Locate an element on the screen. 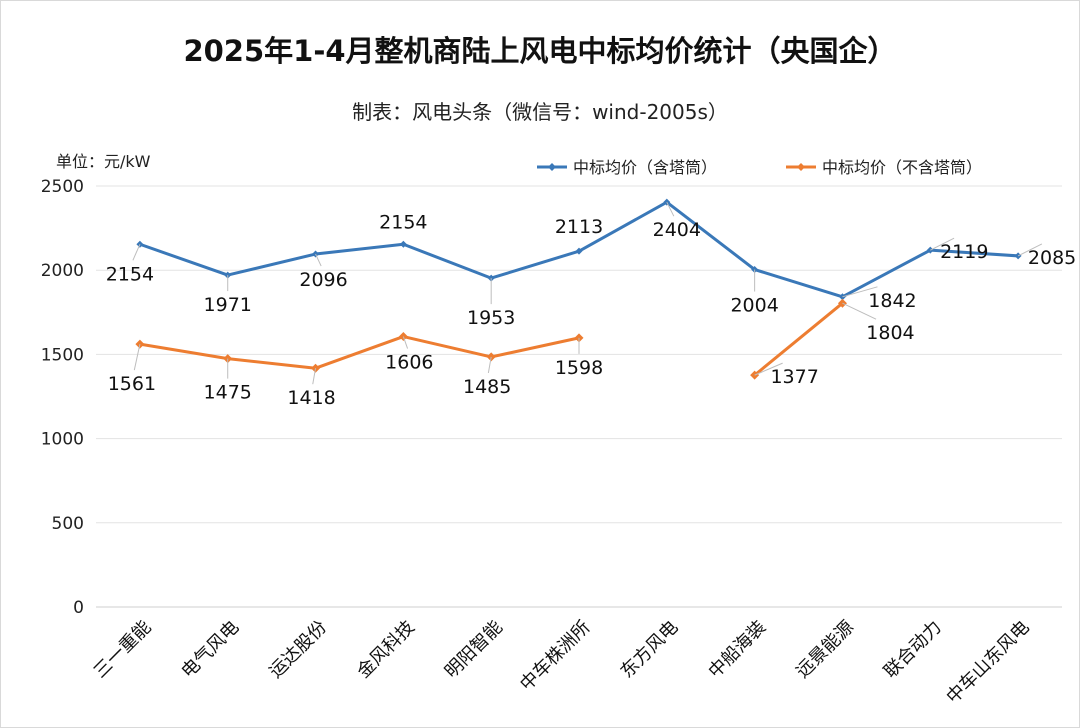  x-category-label: 电气风电 is located at coordinates (211, 650).